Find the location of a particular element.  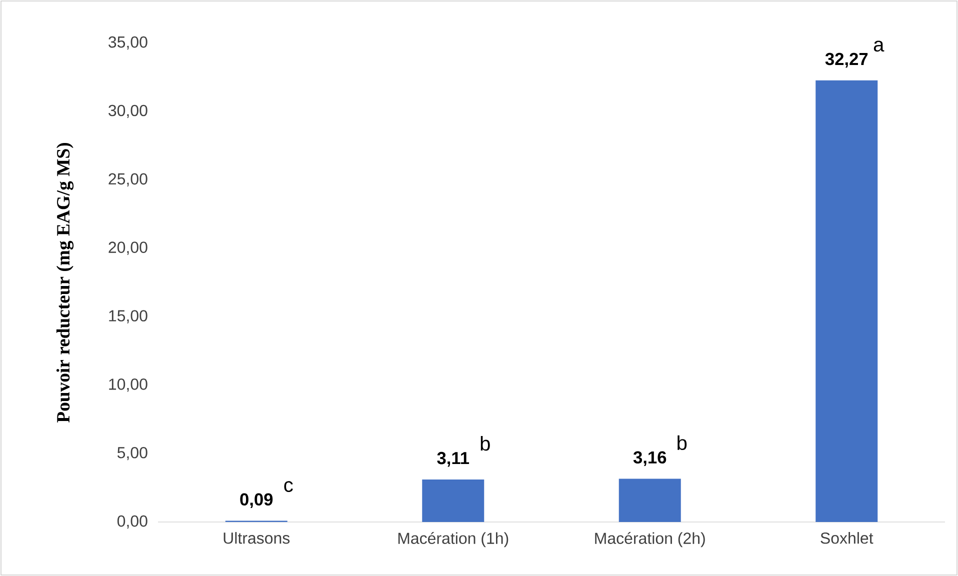

annotation: a is located at coordinates (879, 46).